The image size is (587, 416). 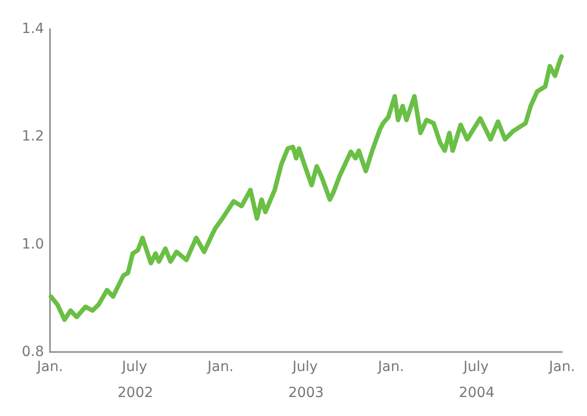 What do you see at coordinates (33, 136) in the screenshot?
I see `y-tick-label: 1.2` at bounding box center [33, 136].